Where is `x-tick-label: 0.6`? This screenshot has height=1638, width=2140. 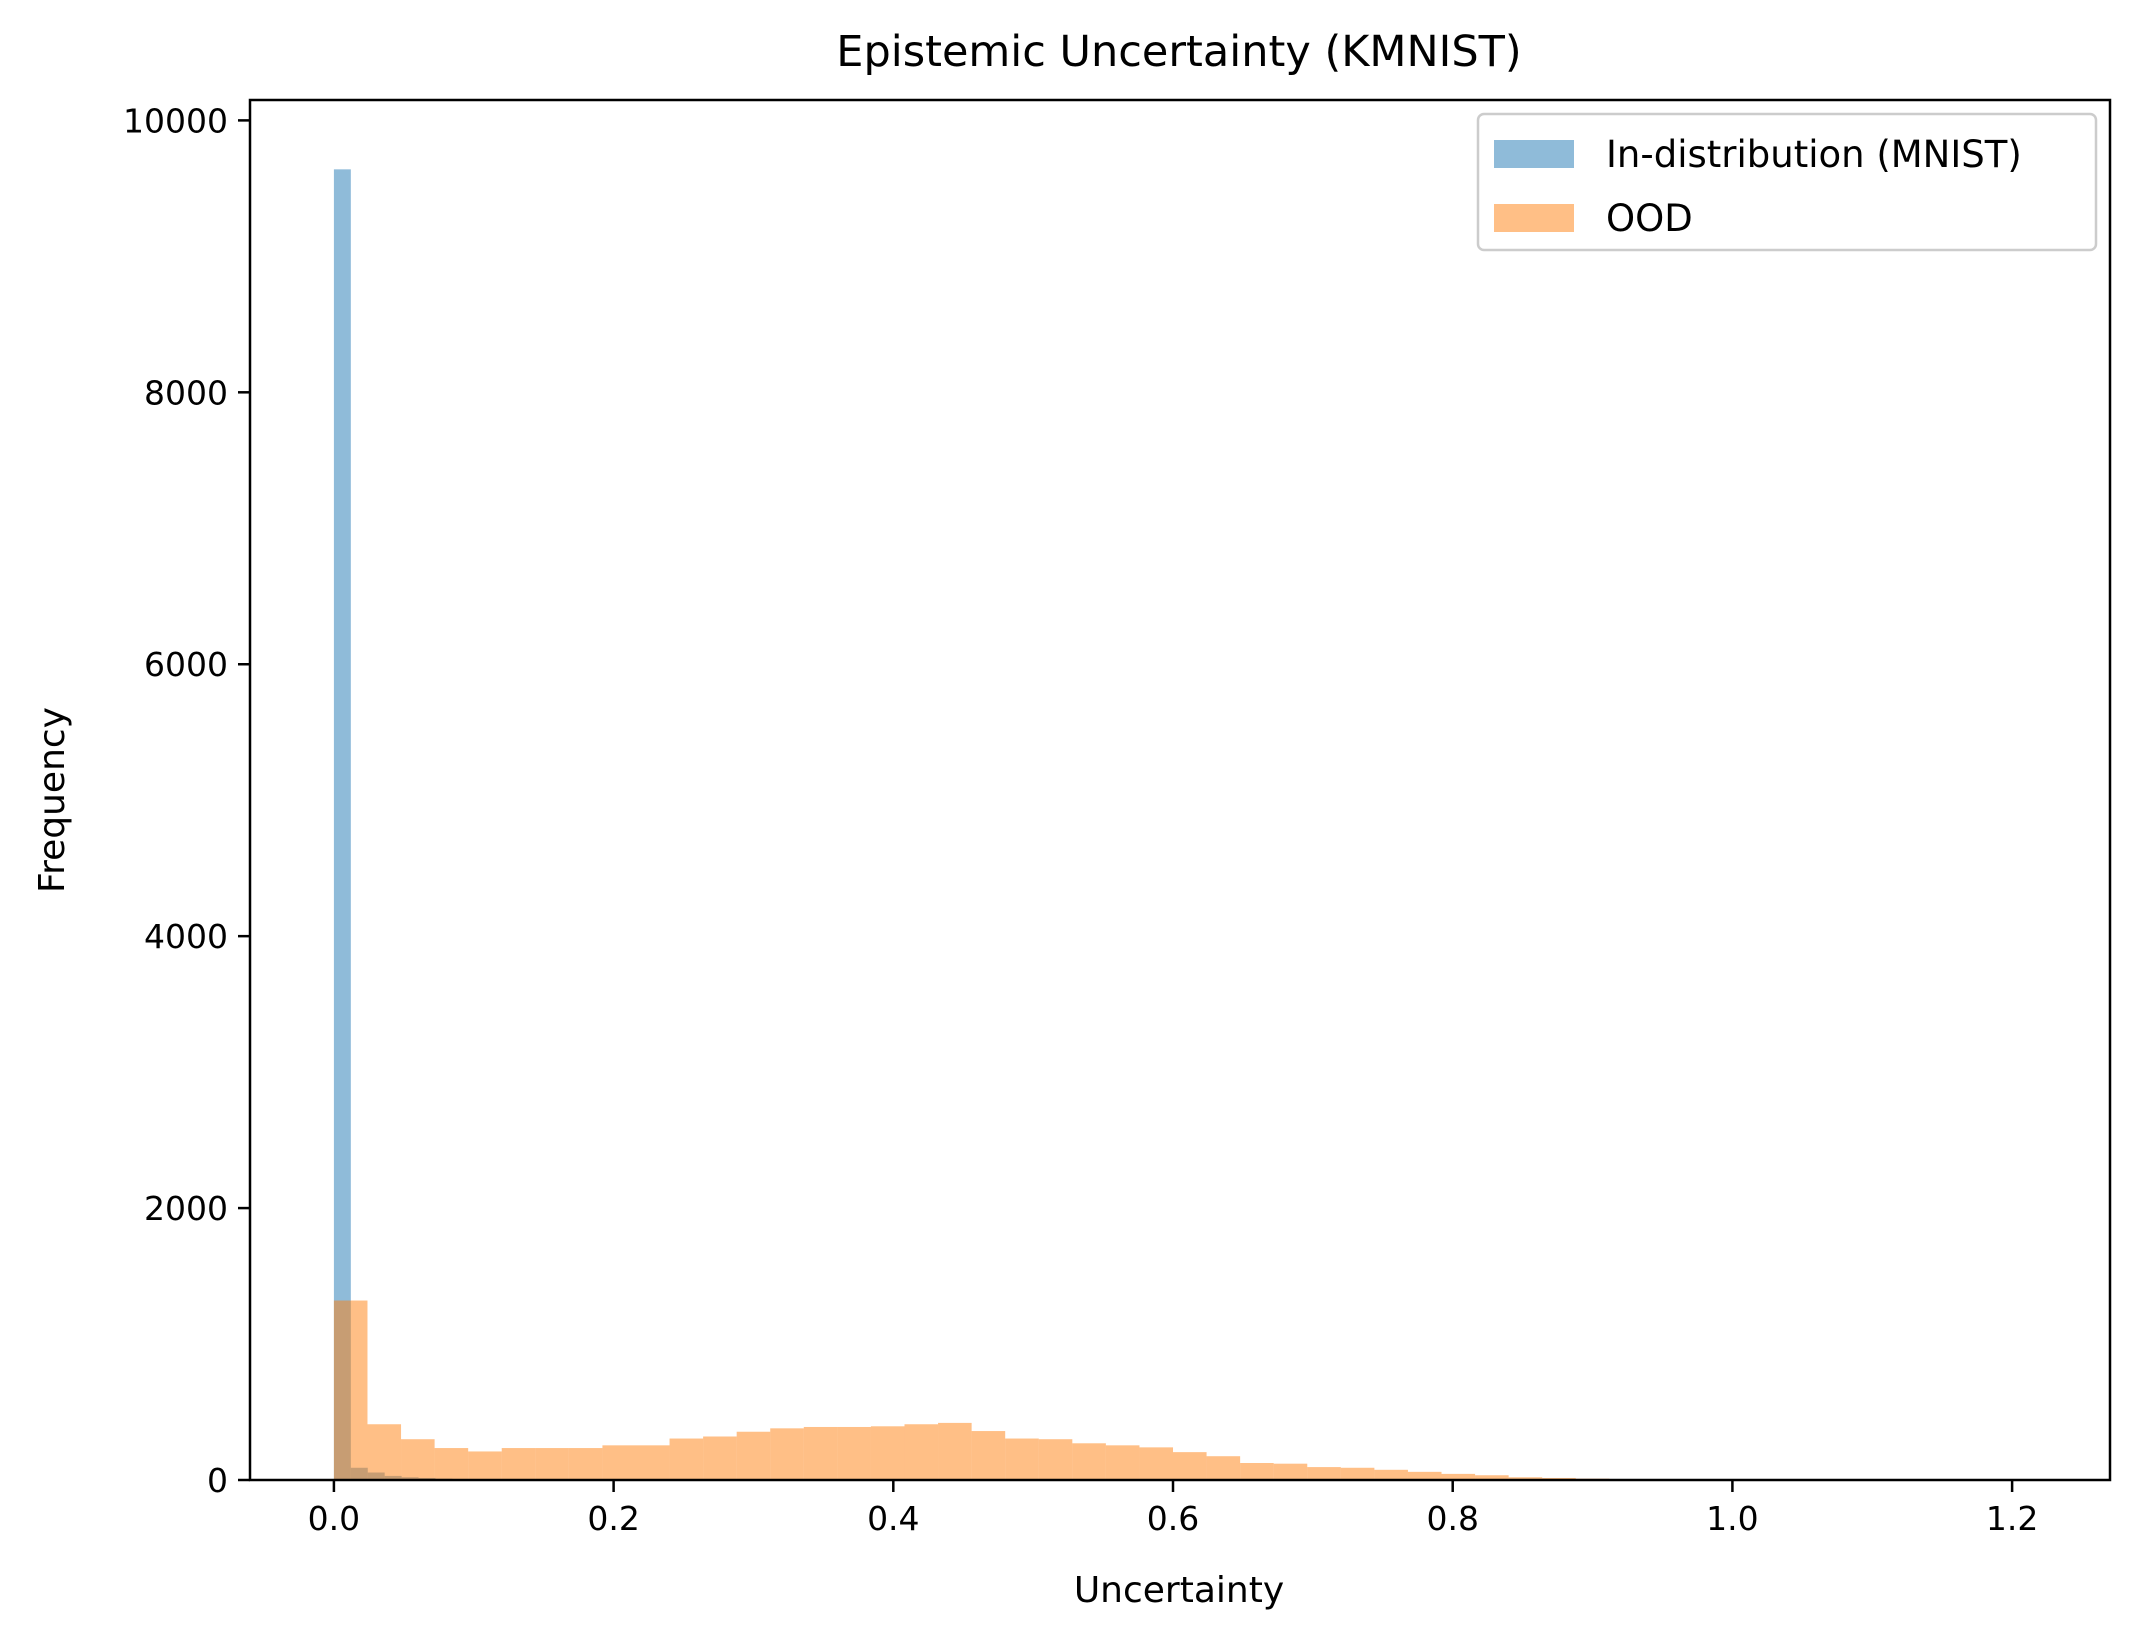
x-tick-label: 0.6 is located at coordinates (1173, 1518).